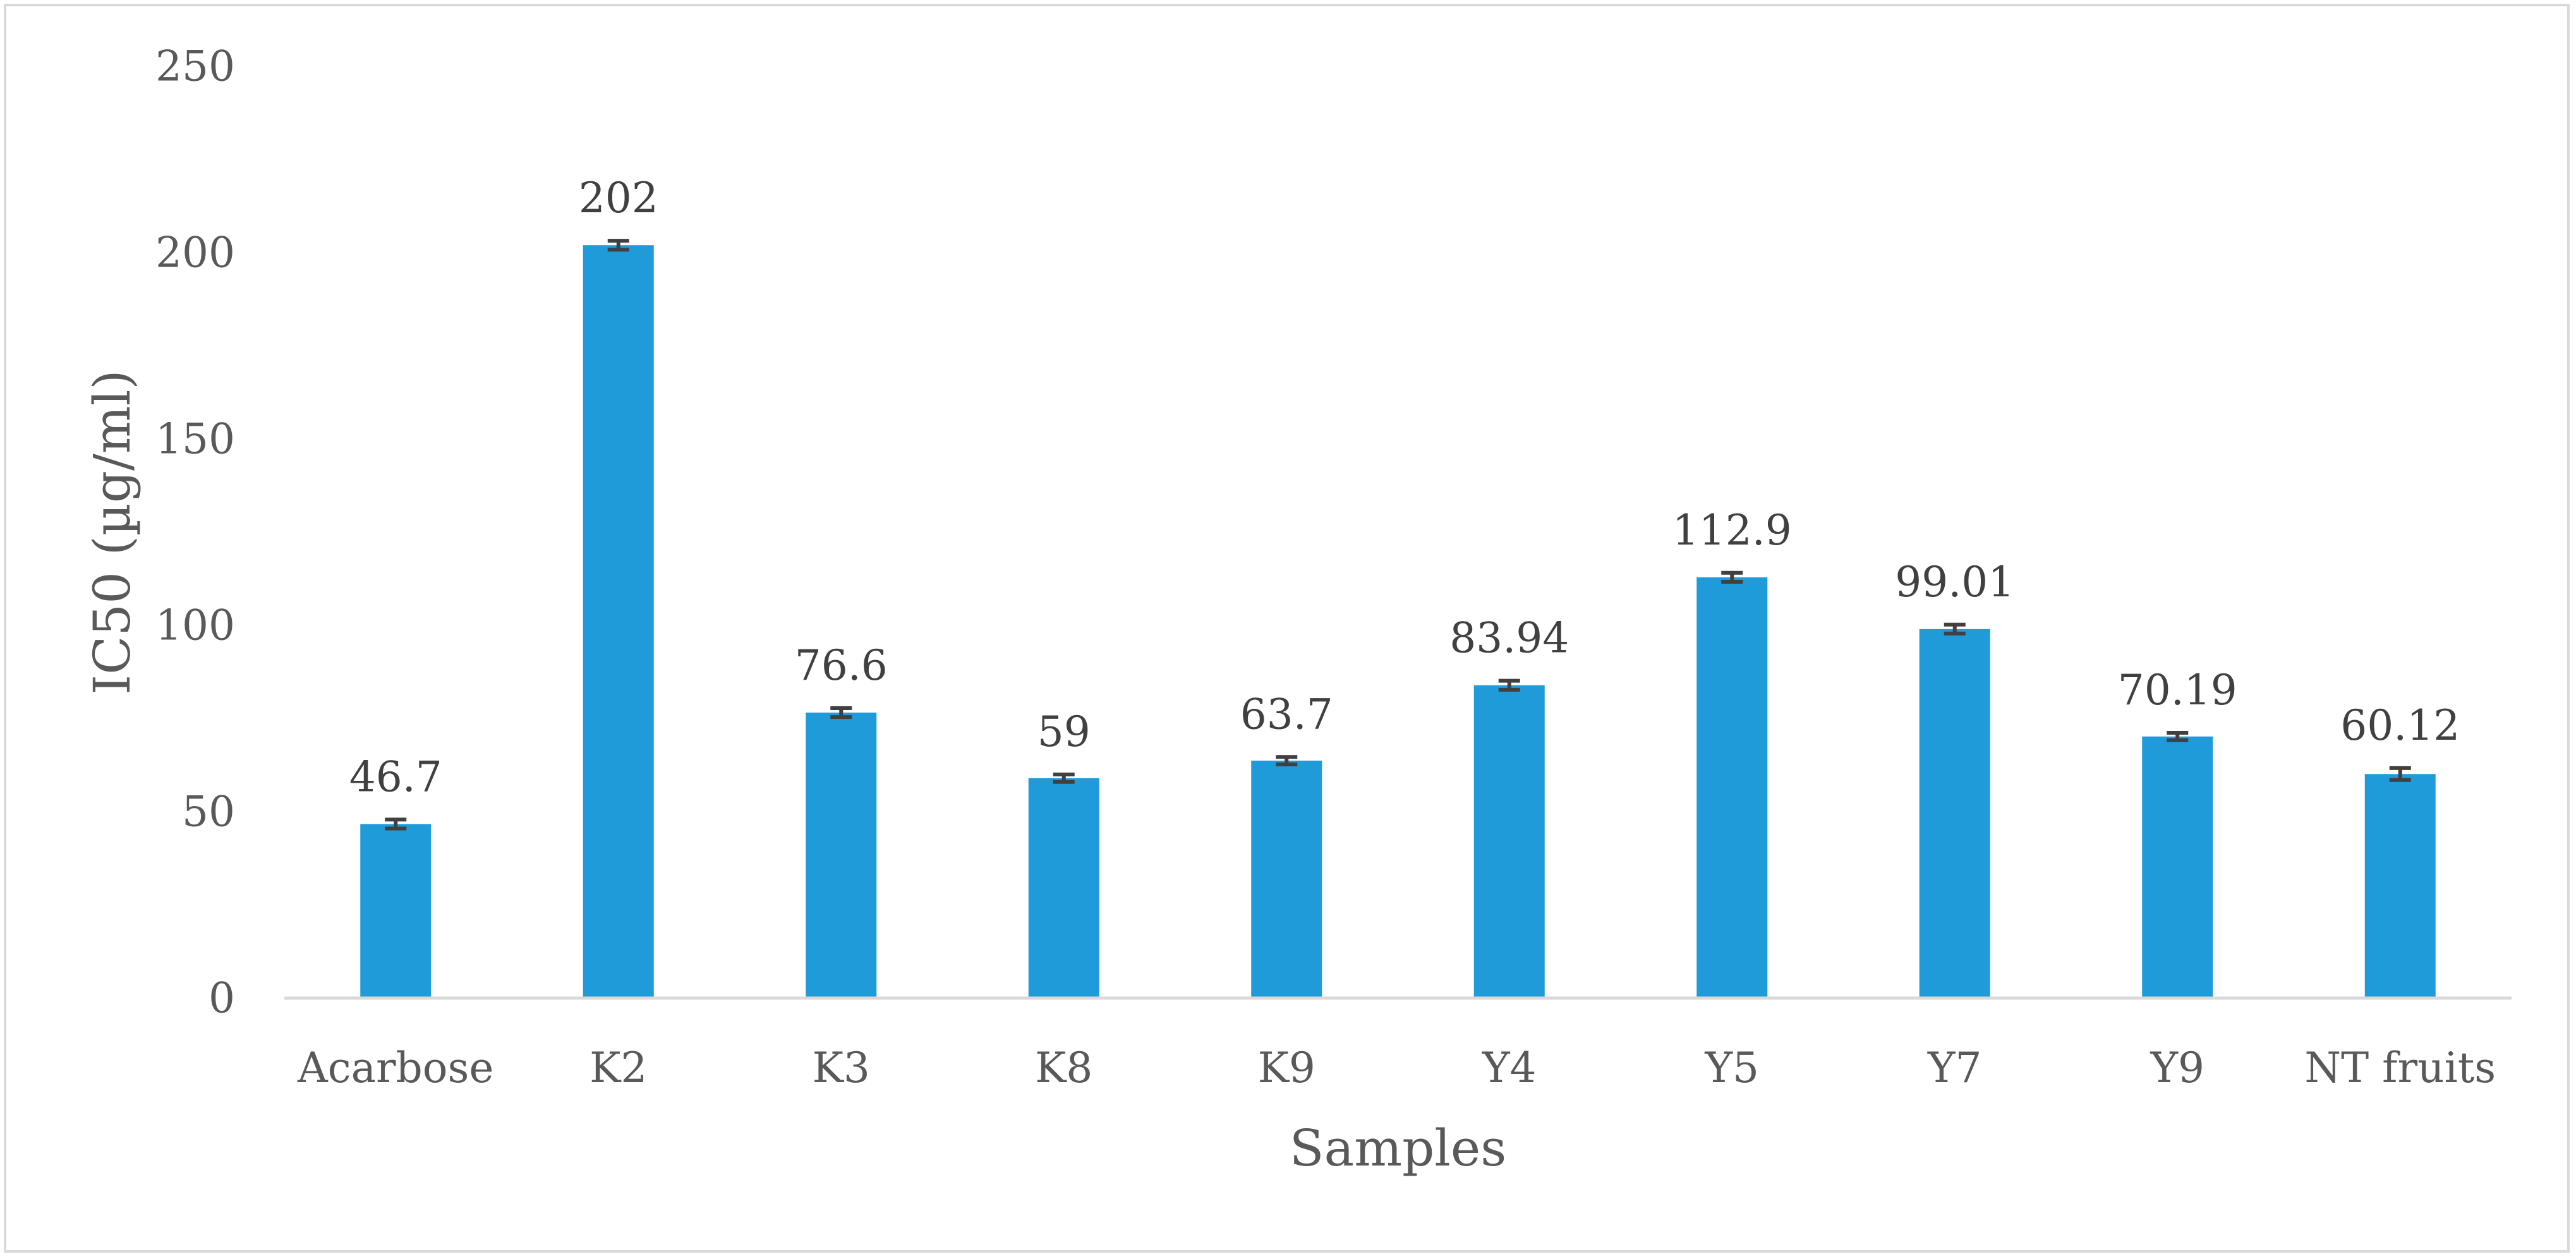 This screenshot has width=2576, height=1259. What do you see at coordinates (1286, 1068) in the screenshot?
I see `x-tick-label: K9` at bounding box center [1286, 1068].